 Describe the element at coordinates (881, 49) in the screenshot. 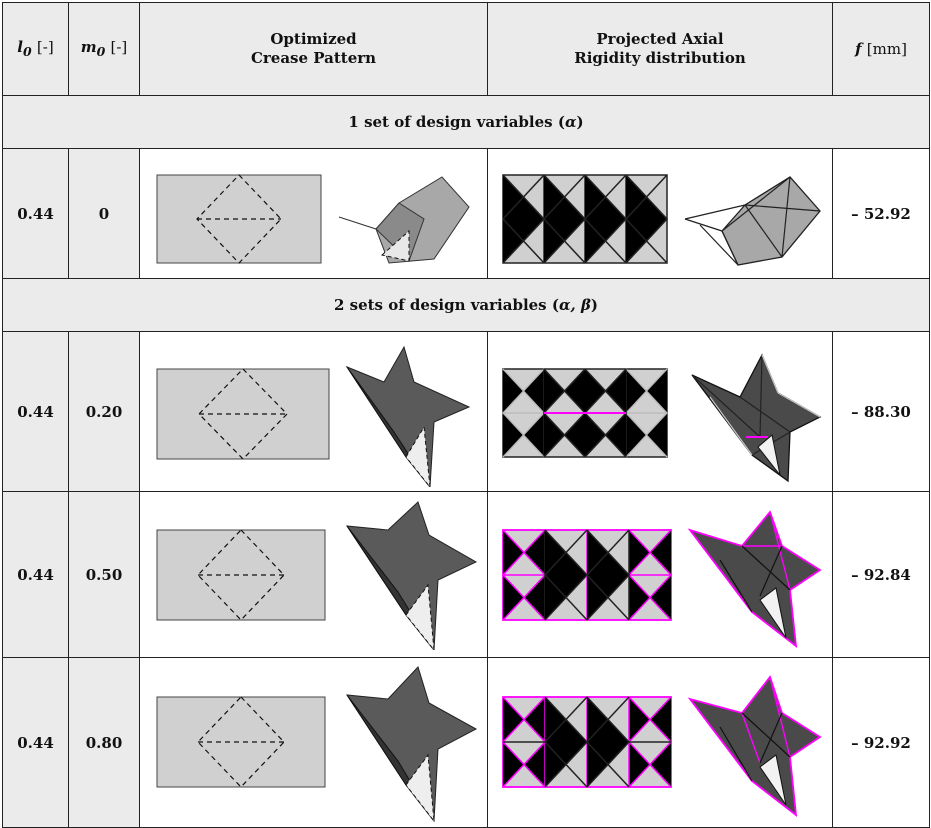

I see `header-f: f [mm]` at that location.